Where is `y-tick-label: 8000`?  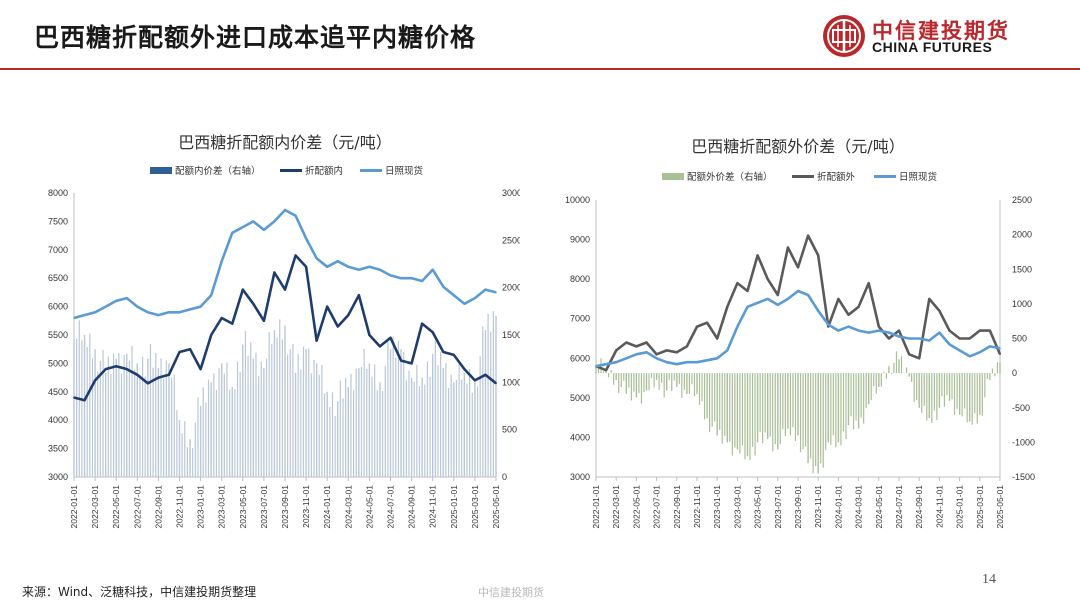 y-tick-label: 8000 is located at coordinates (580, 279).